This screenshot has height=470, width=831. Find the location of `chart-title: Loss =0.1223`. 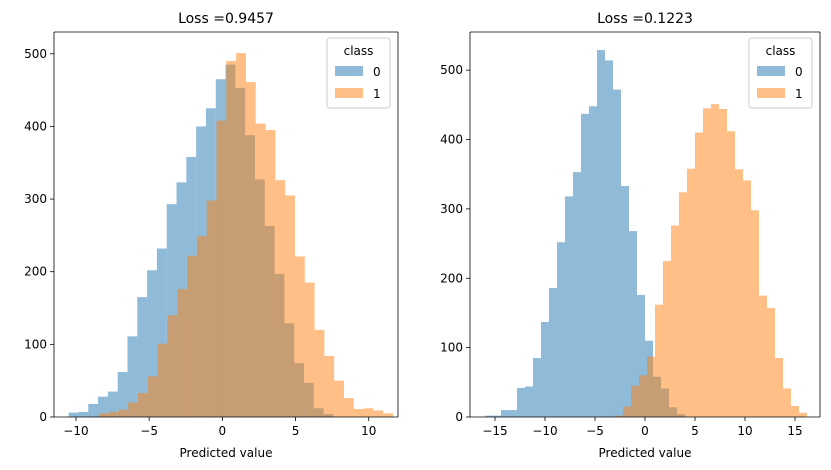

chart-title: Loss =0.1223 is located at coordinates (645, 19).